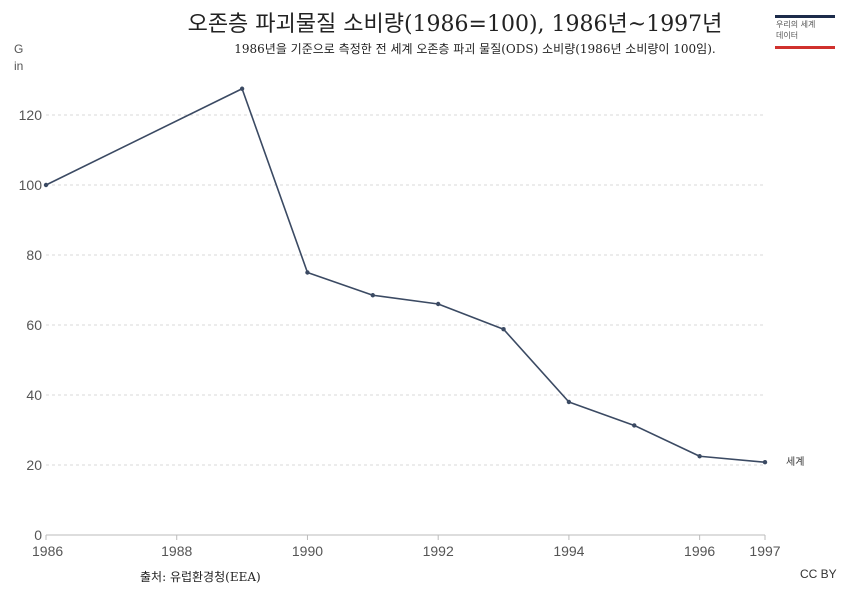 This screenshot has width=850, height=600. What do you see at coordinates (455, 24) in the screenshot?
I see `chart-title: 오존층 파괴물질 소비량(1986=100), 1986년~1997년` at bounding box center [455, 24].